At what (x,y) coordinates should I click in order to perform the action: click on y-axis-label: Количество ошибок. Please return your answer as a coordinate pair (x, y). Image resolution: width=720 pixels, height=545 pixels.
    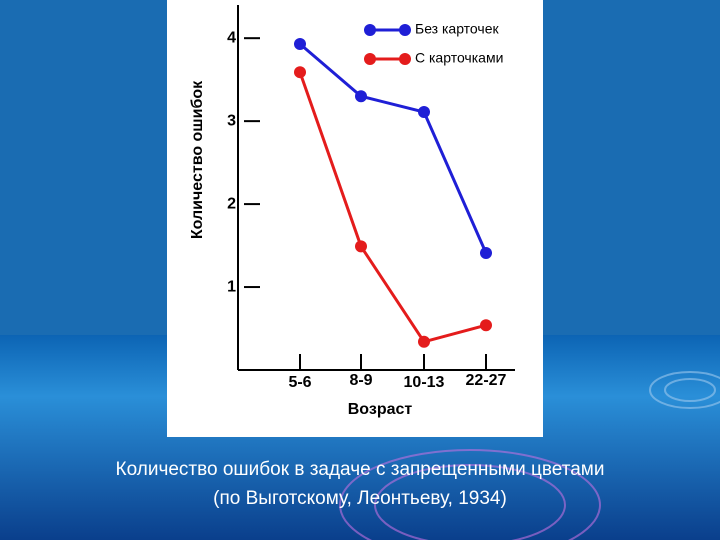
    Looking at the image, I should click on (197, 159).